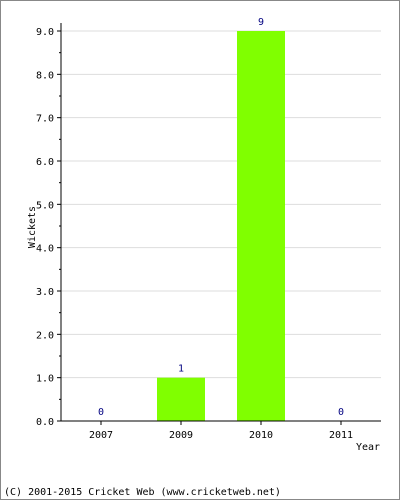  What do you see at coordinates (45, 422) in the screenshot?
I see `y-tick-label: 0.0` at bounding box center [45, 422].